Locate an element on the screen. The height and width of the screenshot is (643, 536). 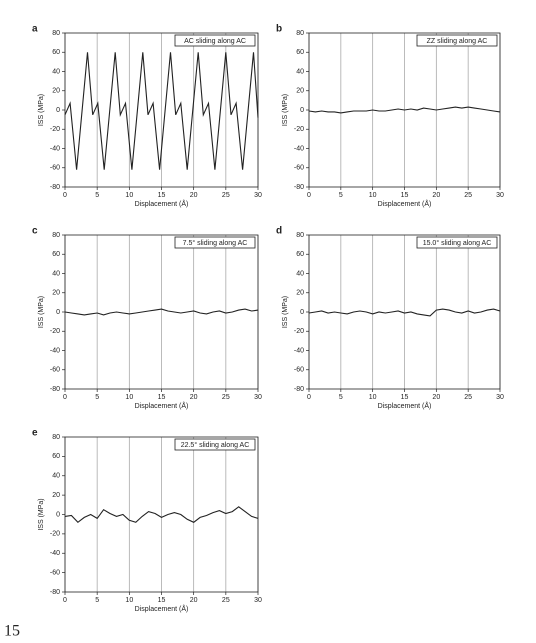
legend-text: 15.0° sliding along AC is located at coordinates (457, 243).